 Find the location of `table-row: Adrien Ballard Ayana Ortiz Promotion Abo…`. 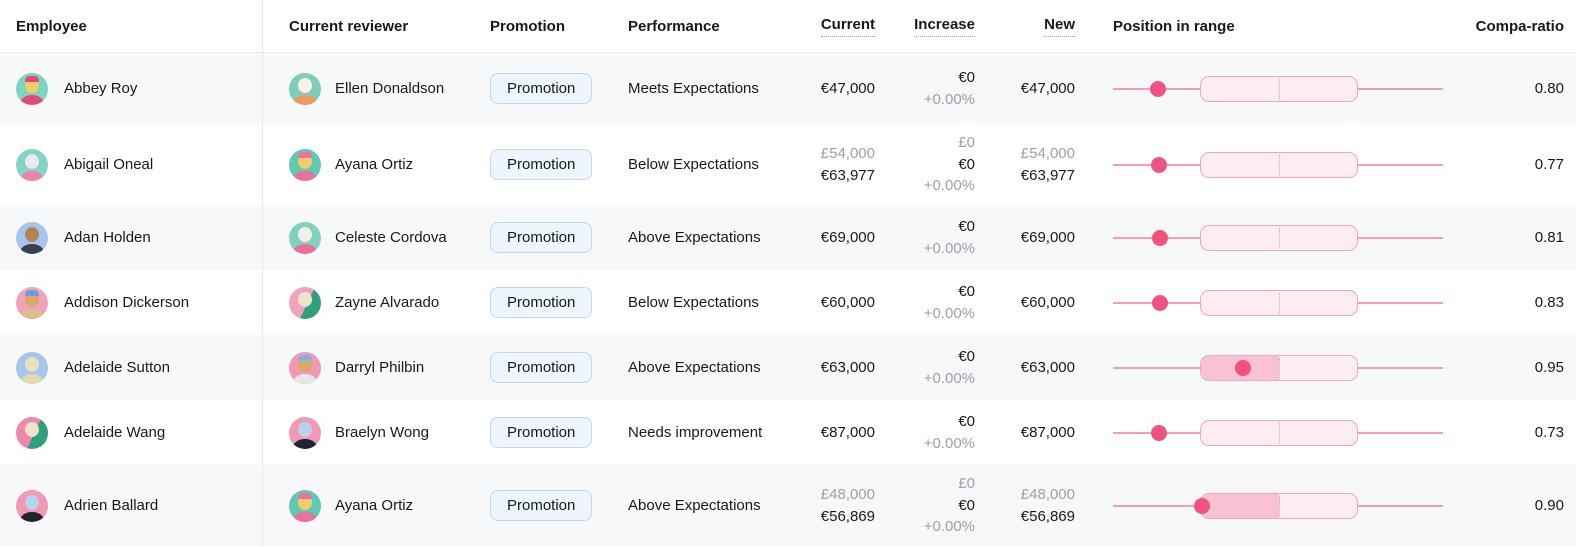

table-row: Adrien Ballard Ayana Ortiz Promotion Abo… is located at coordinates (788, 505).